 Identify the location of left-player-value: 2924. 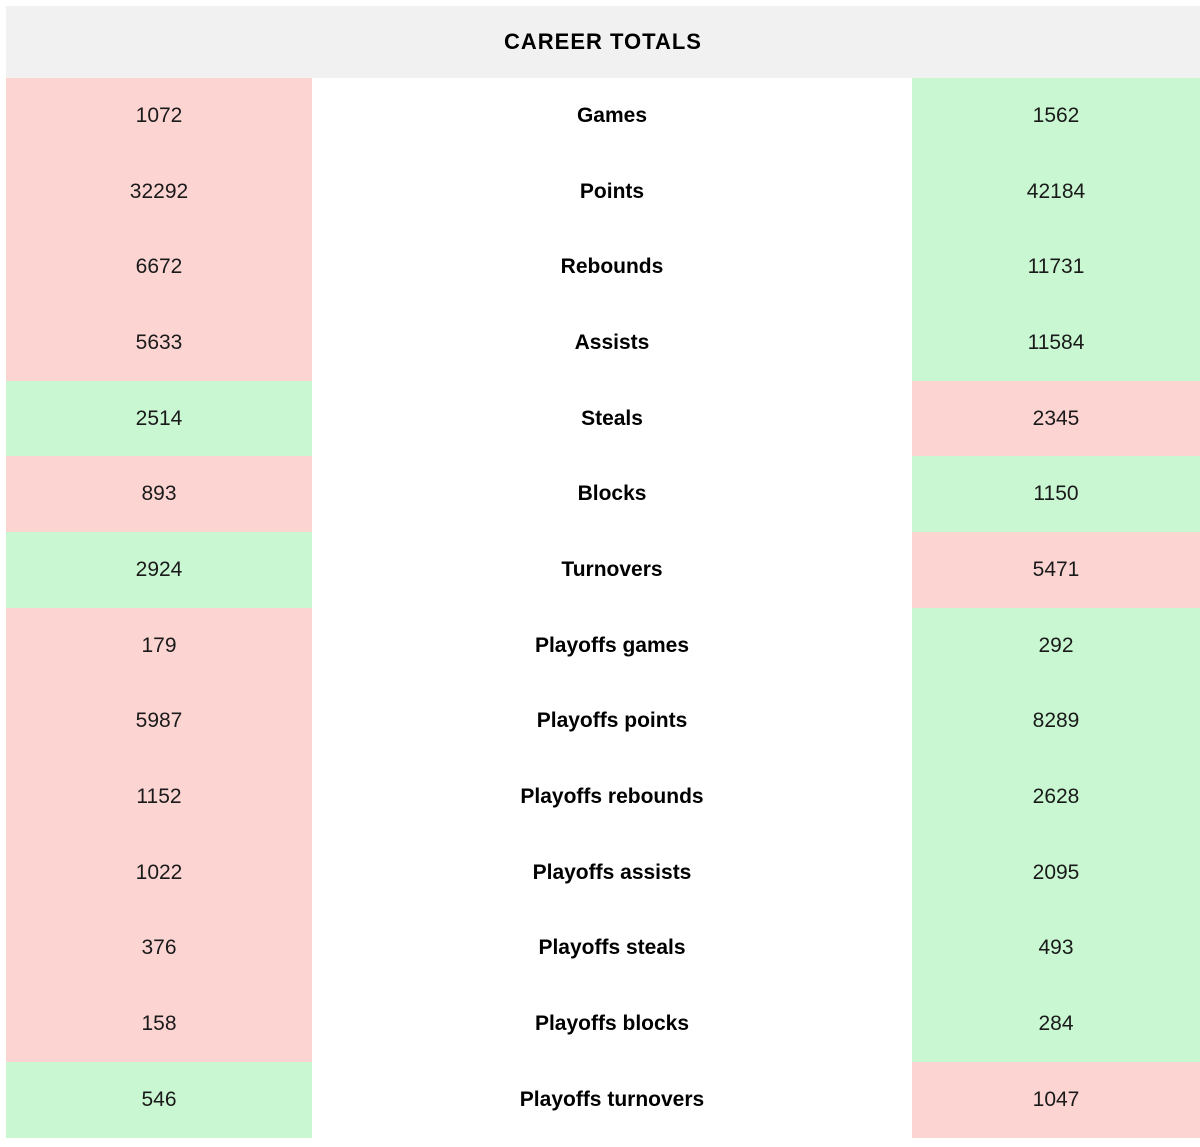
(159, 570).